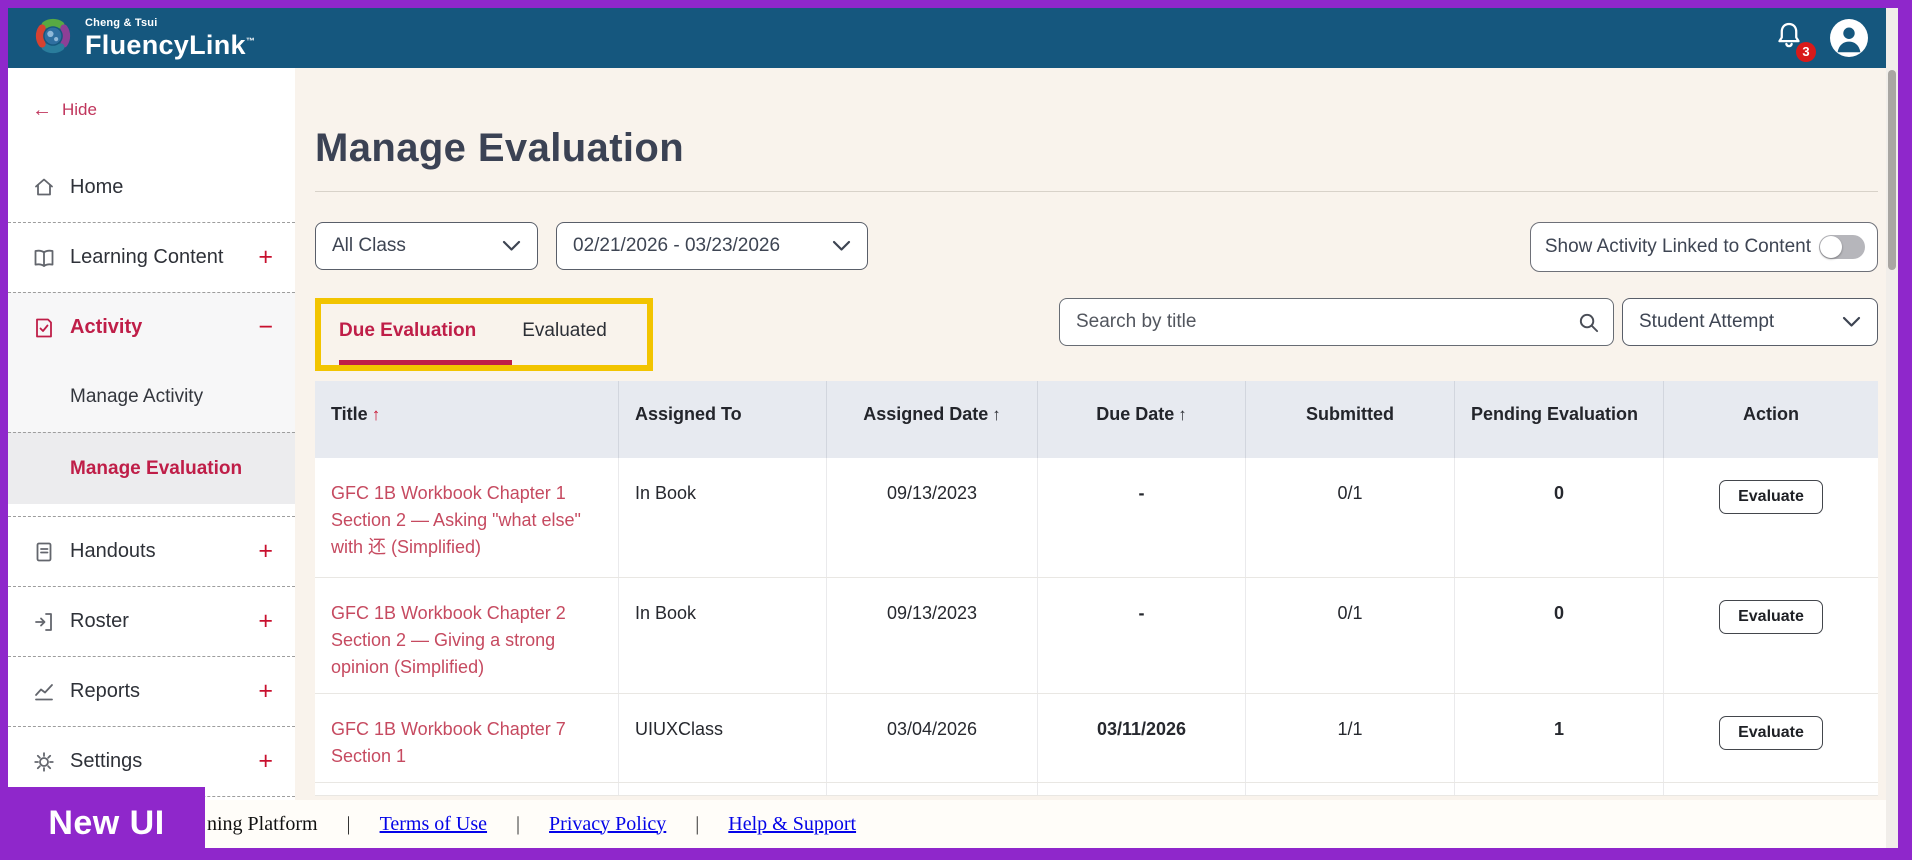 This screenshot has width=1912, height=860. I want to click on sidebar-item-manage-activity: Manage Activity, so click(151, 397).